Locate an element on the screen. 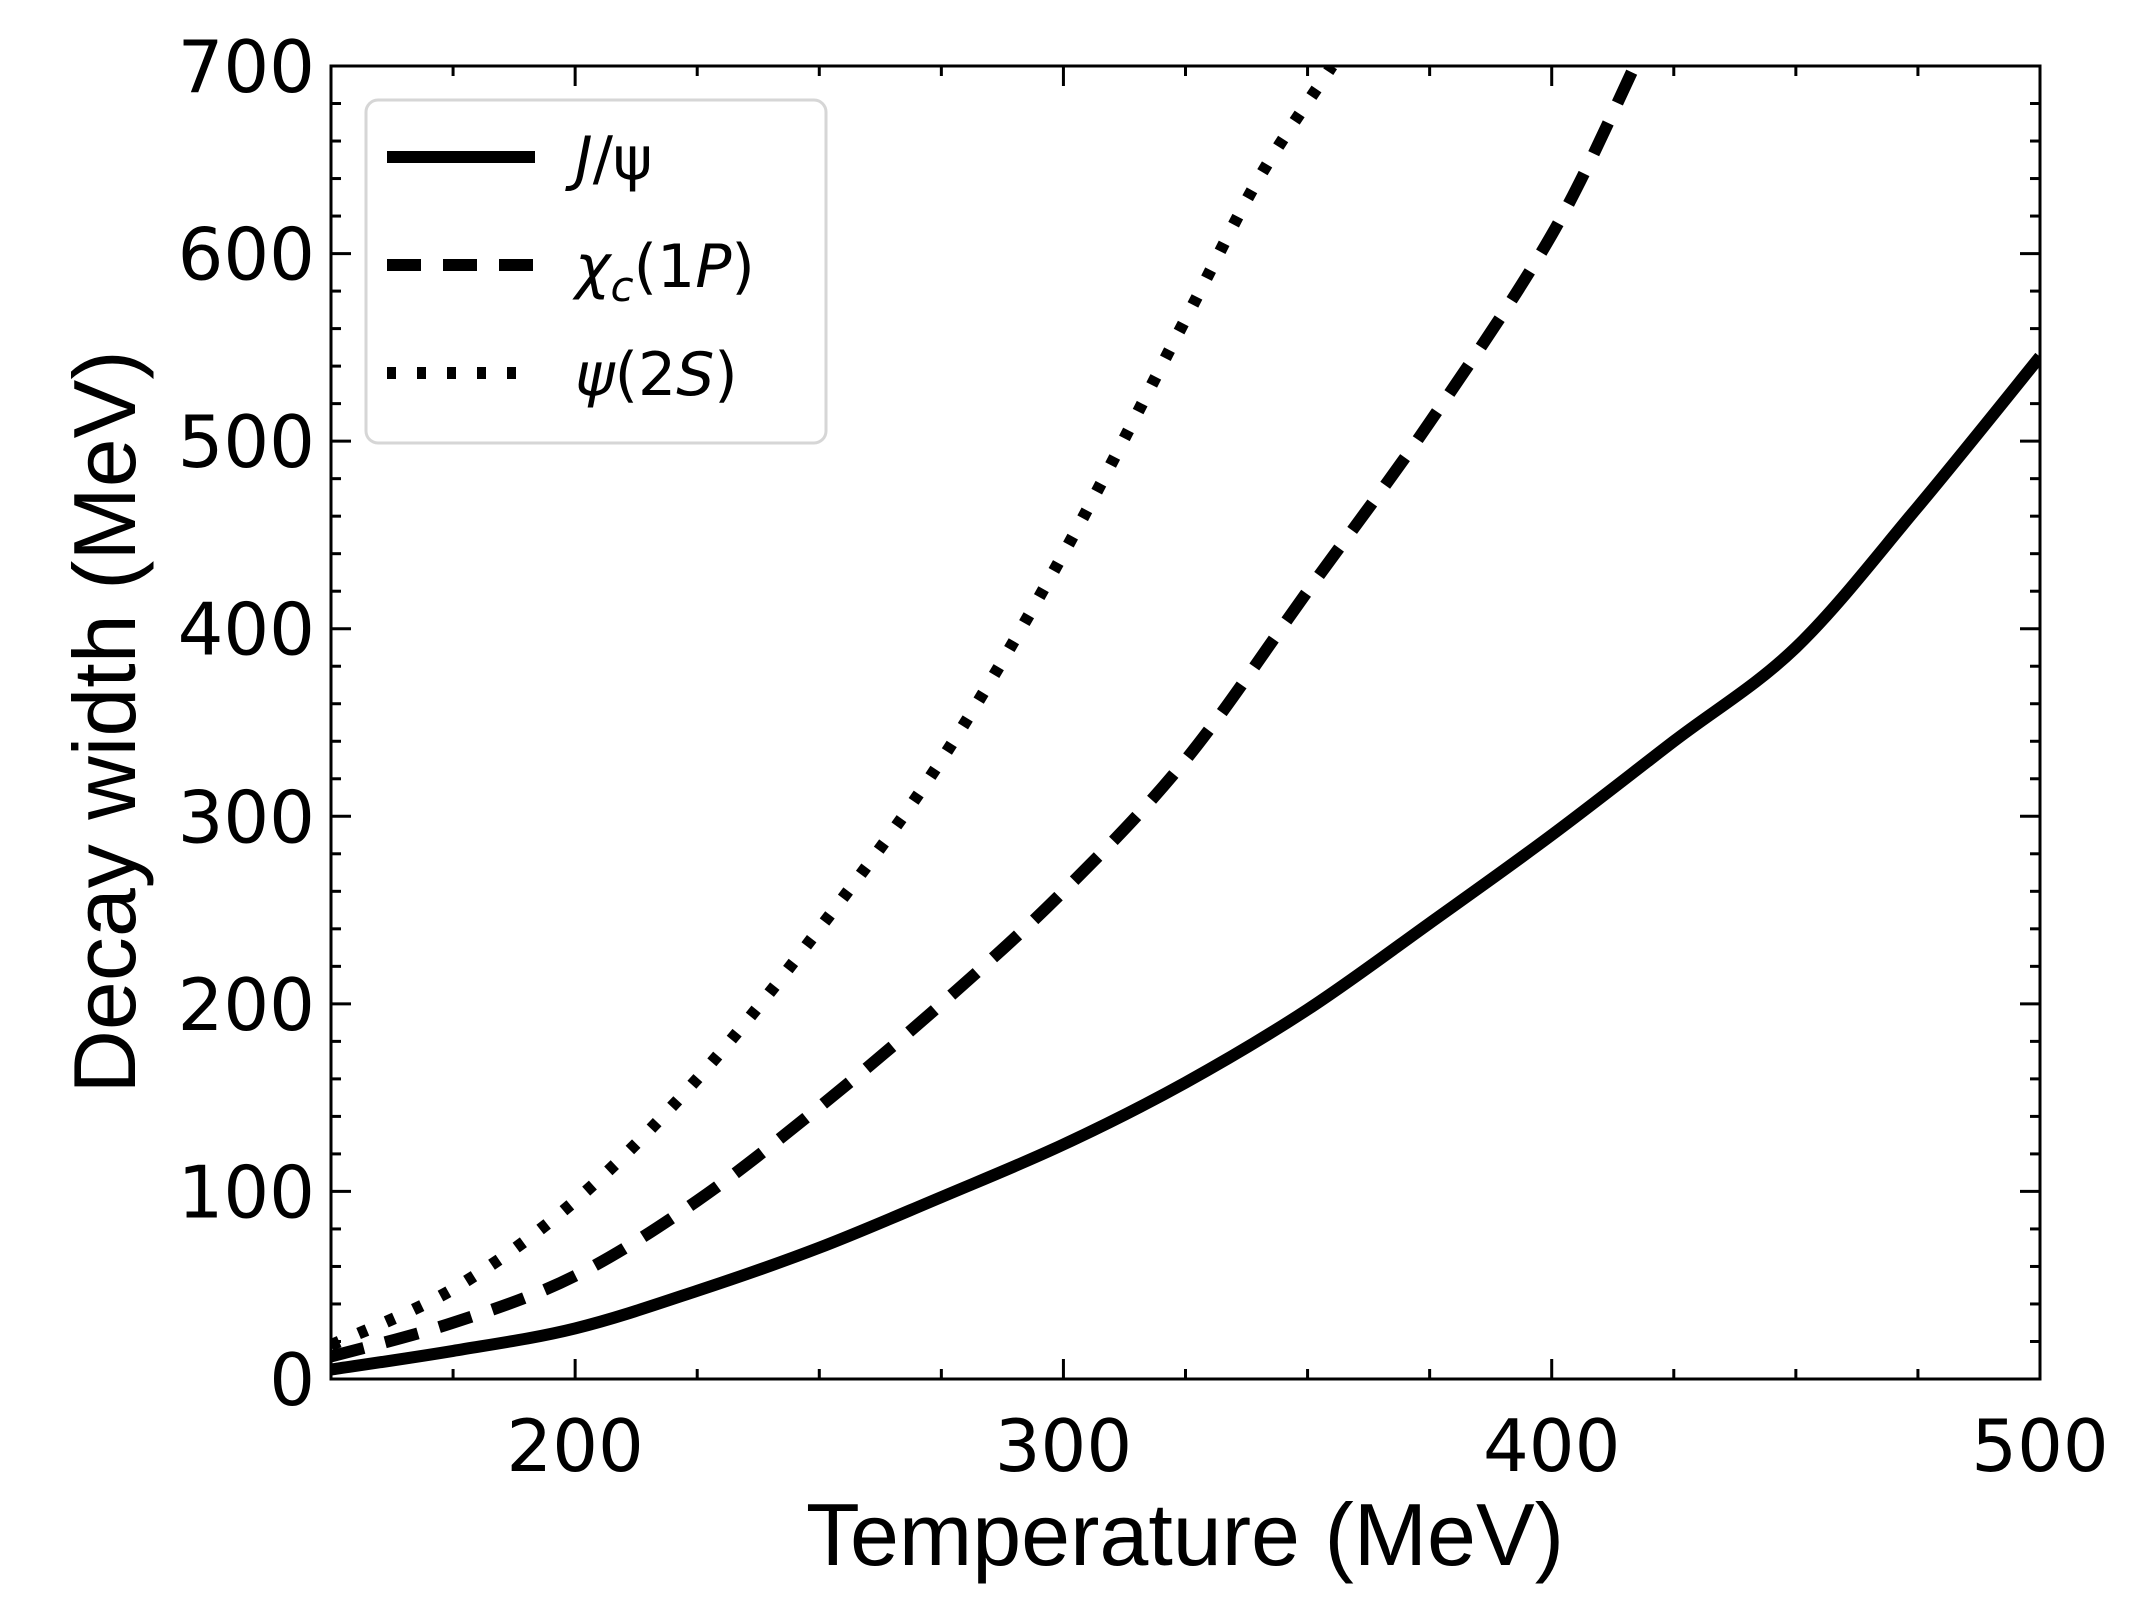 The width and height of the screenshot is (2139, 1612). y-tick-label-600: 600 is located at coordinates (246, 255).